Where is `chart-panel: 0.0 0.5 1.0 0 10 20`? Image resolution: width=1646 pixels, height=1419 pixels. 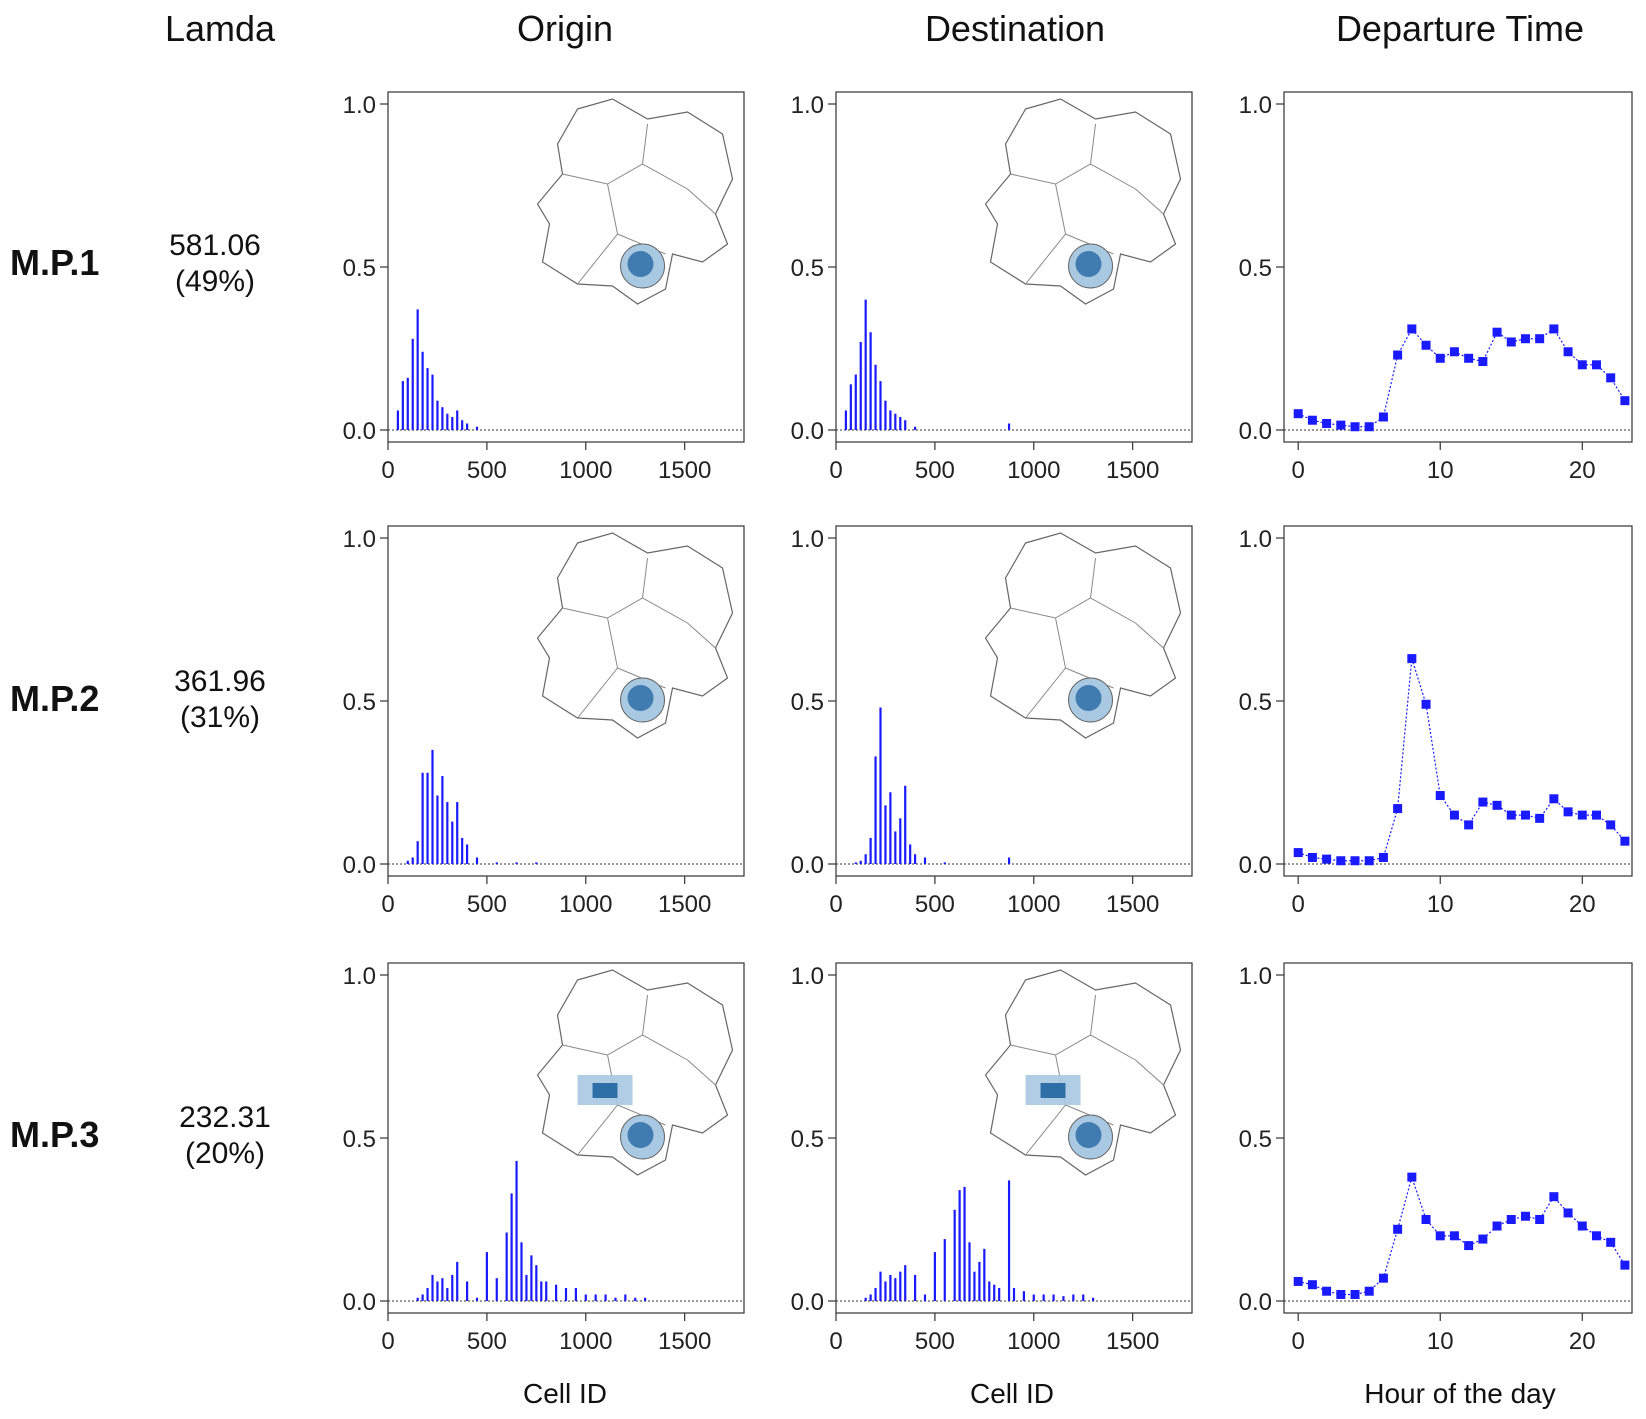 chart-panel: 0.0 0.5 1.0 0 10 20 is located at coordinates (1436, 721).